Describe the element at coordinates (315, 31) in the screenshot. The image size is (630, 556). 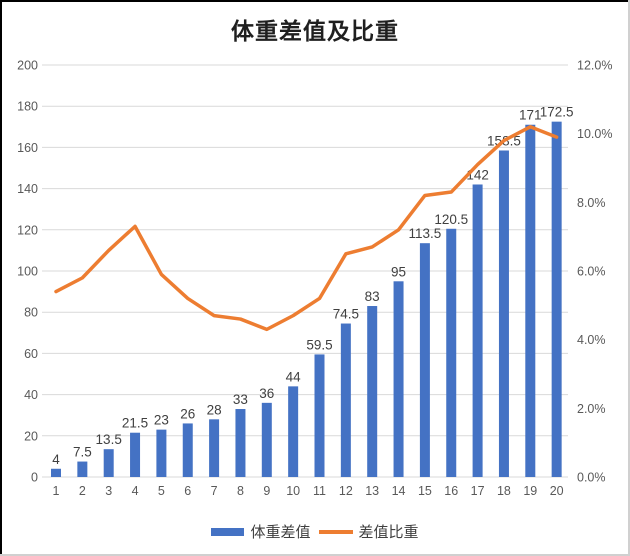
I see `chart-title: 体重差值及比重` at that location.